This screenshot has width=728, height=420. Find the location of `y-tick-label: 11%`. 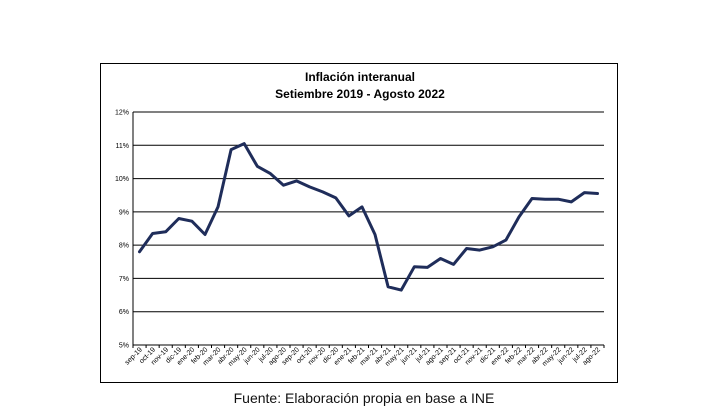

y-tick-label: 11% is located at coordinates (123, 146).